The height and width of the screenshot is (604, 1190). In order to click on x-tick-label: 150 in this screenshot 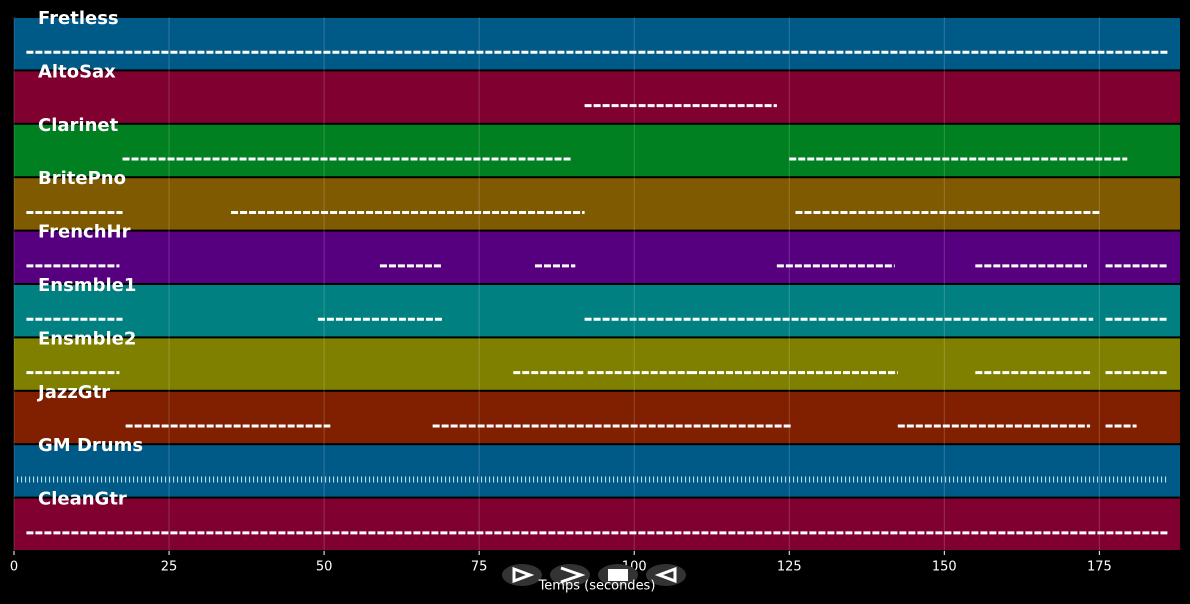, I will do `click(944, 567)`.